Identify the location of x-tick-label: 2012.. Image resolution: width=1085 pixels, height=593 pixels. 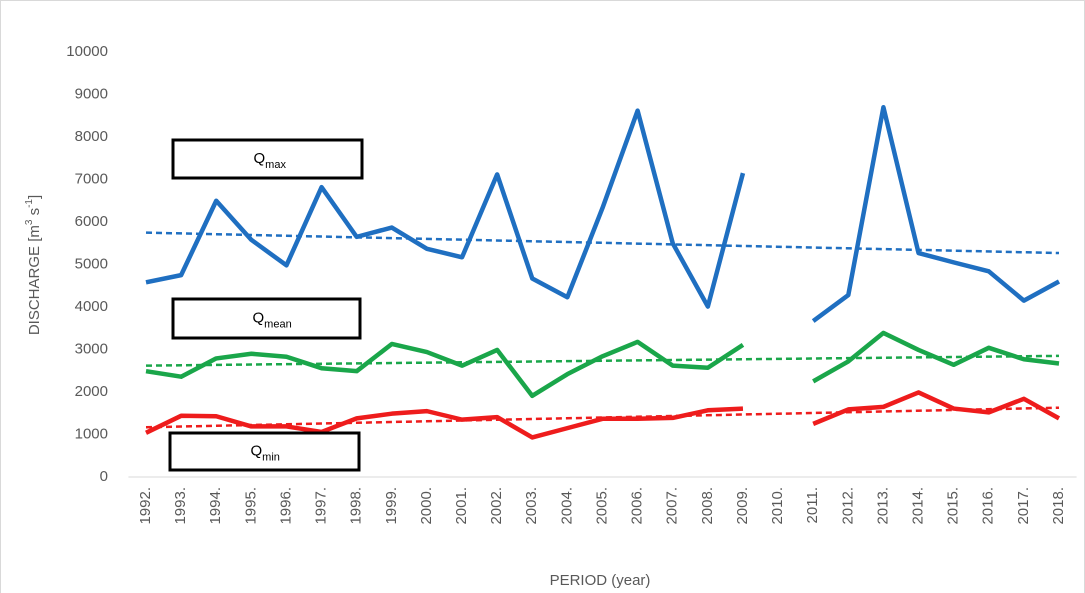
(847, 506).